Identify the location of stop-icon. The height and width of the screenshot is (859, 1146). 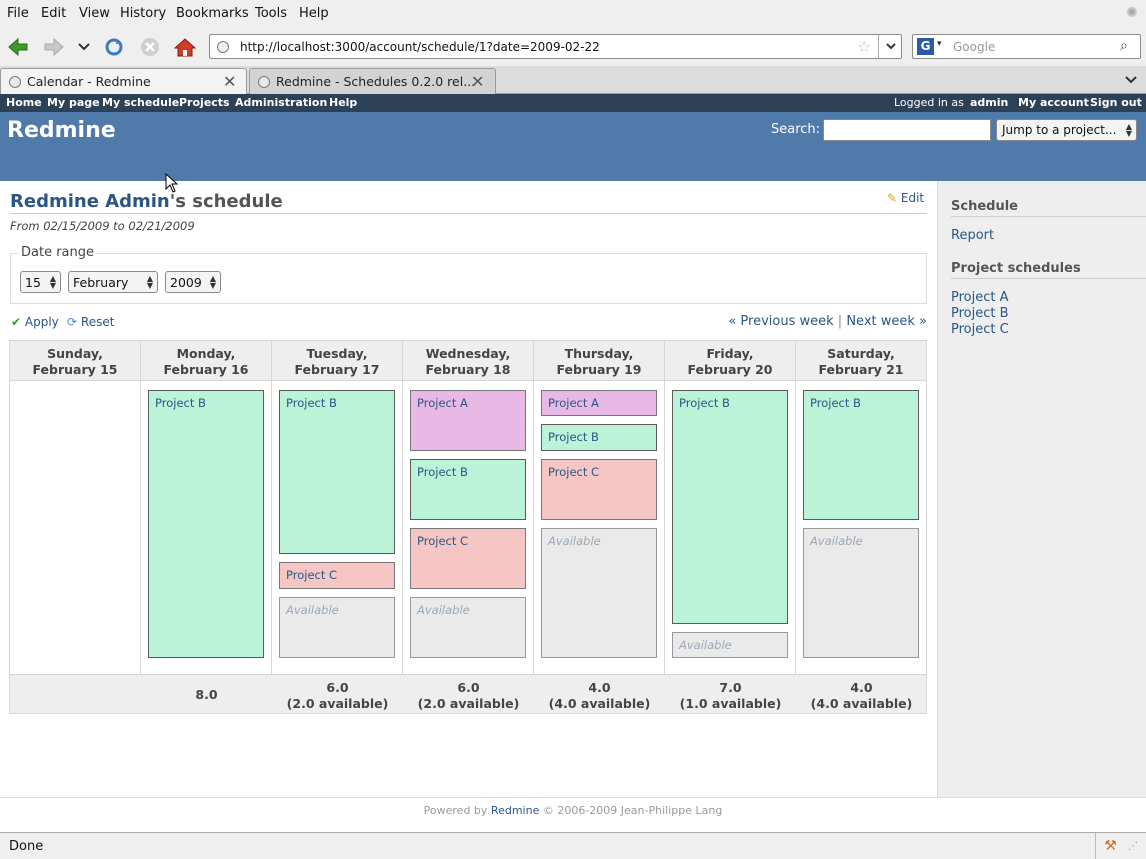
(150, 47).